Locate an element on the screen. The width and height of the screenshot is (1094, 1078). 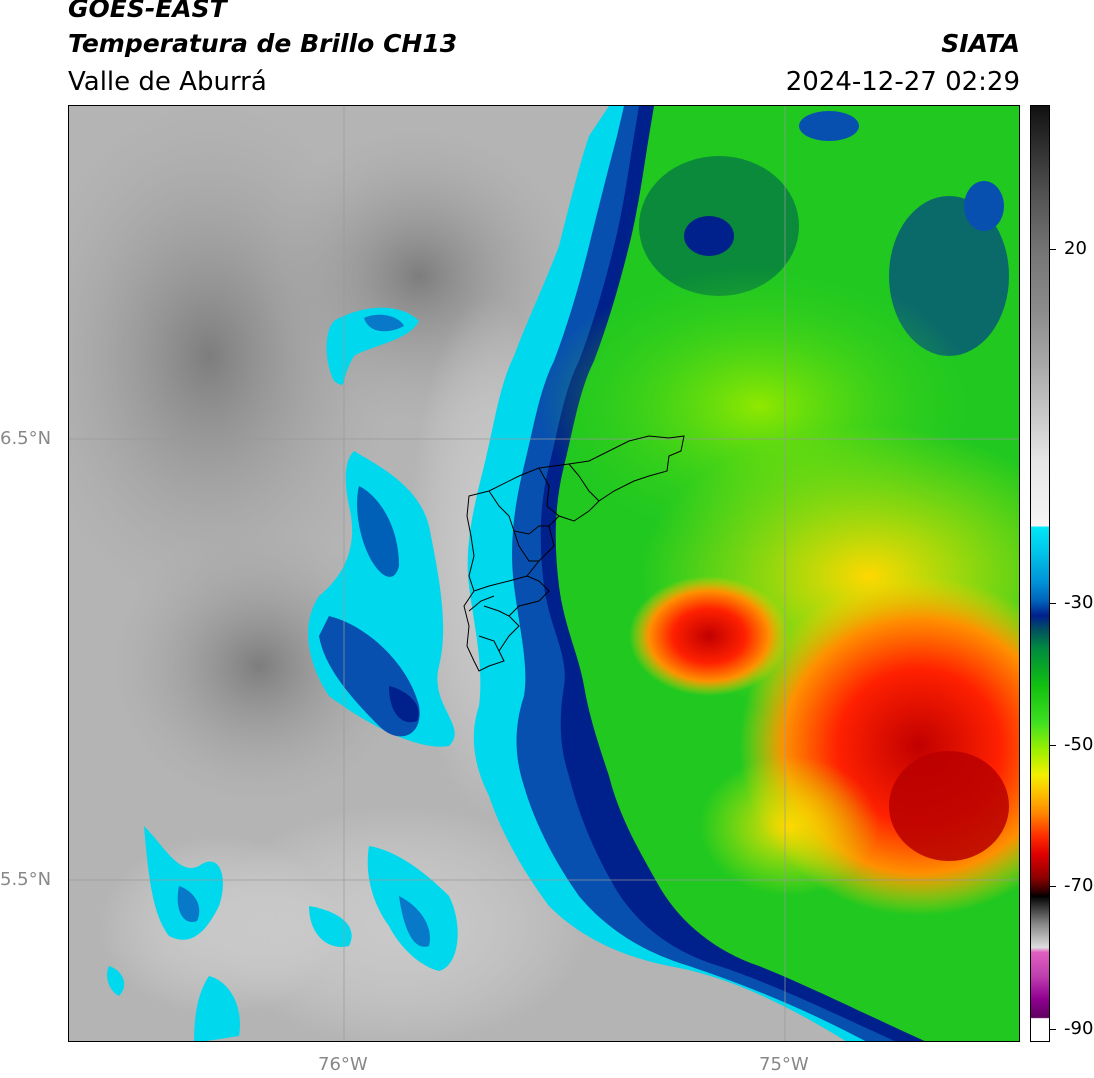
lon-label-75w: 75°W is located at coordinates (784, 1064).